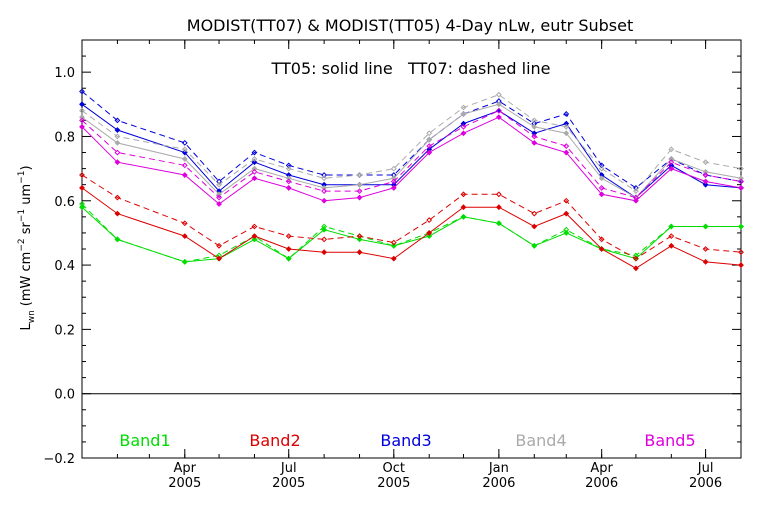 Image resolution: width=768 pixels, height=512 pixels. I want to click on x-tick-year: 2006, so click(498, 483).